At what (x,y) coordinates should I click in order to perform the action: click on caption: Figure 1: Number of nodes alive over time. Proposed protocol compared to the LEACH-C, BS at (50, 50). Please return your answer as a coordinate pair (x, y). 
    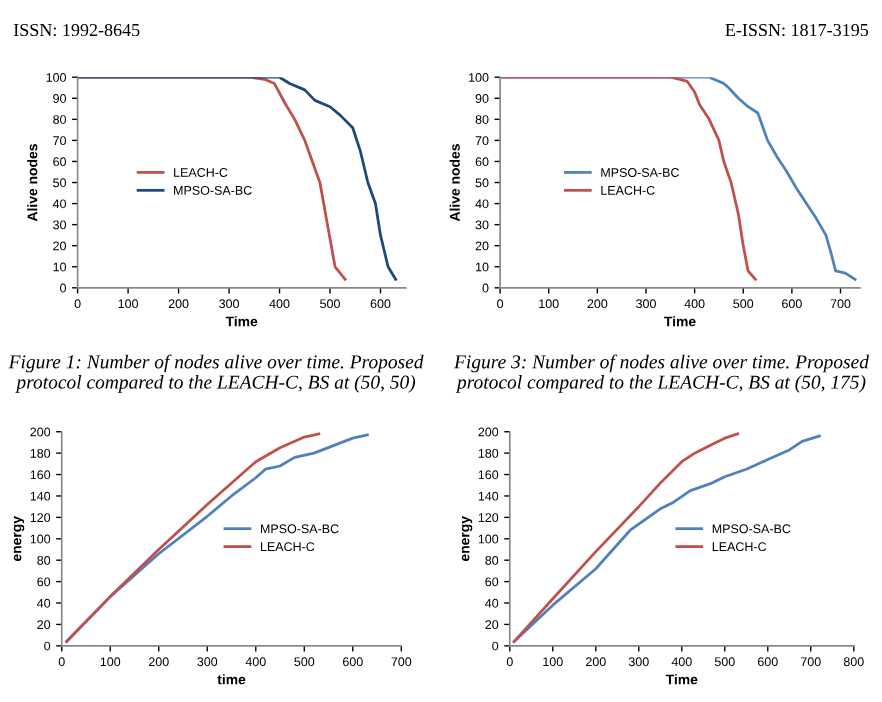
    Looking at the image, I should click on (216, 373).